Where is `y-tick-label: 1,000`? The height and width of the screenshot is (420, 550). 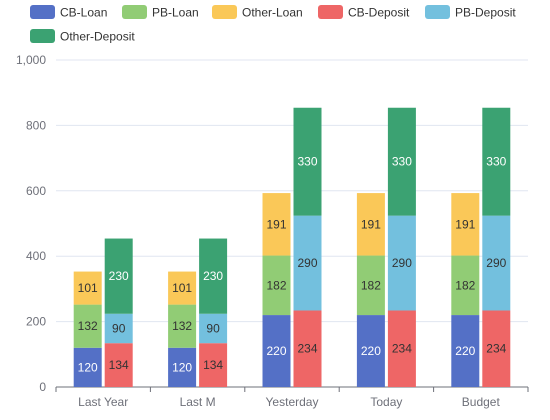
y-tick-label: 1,000 is located at coordinates (31, 60).